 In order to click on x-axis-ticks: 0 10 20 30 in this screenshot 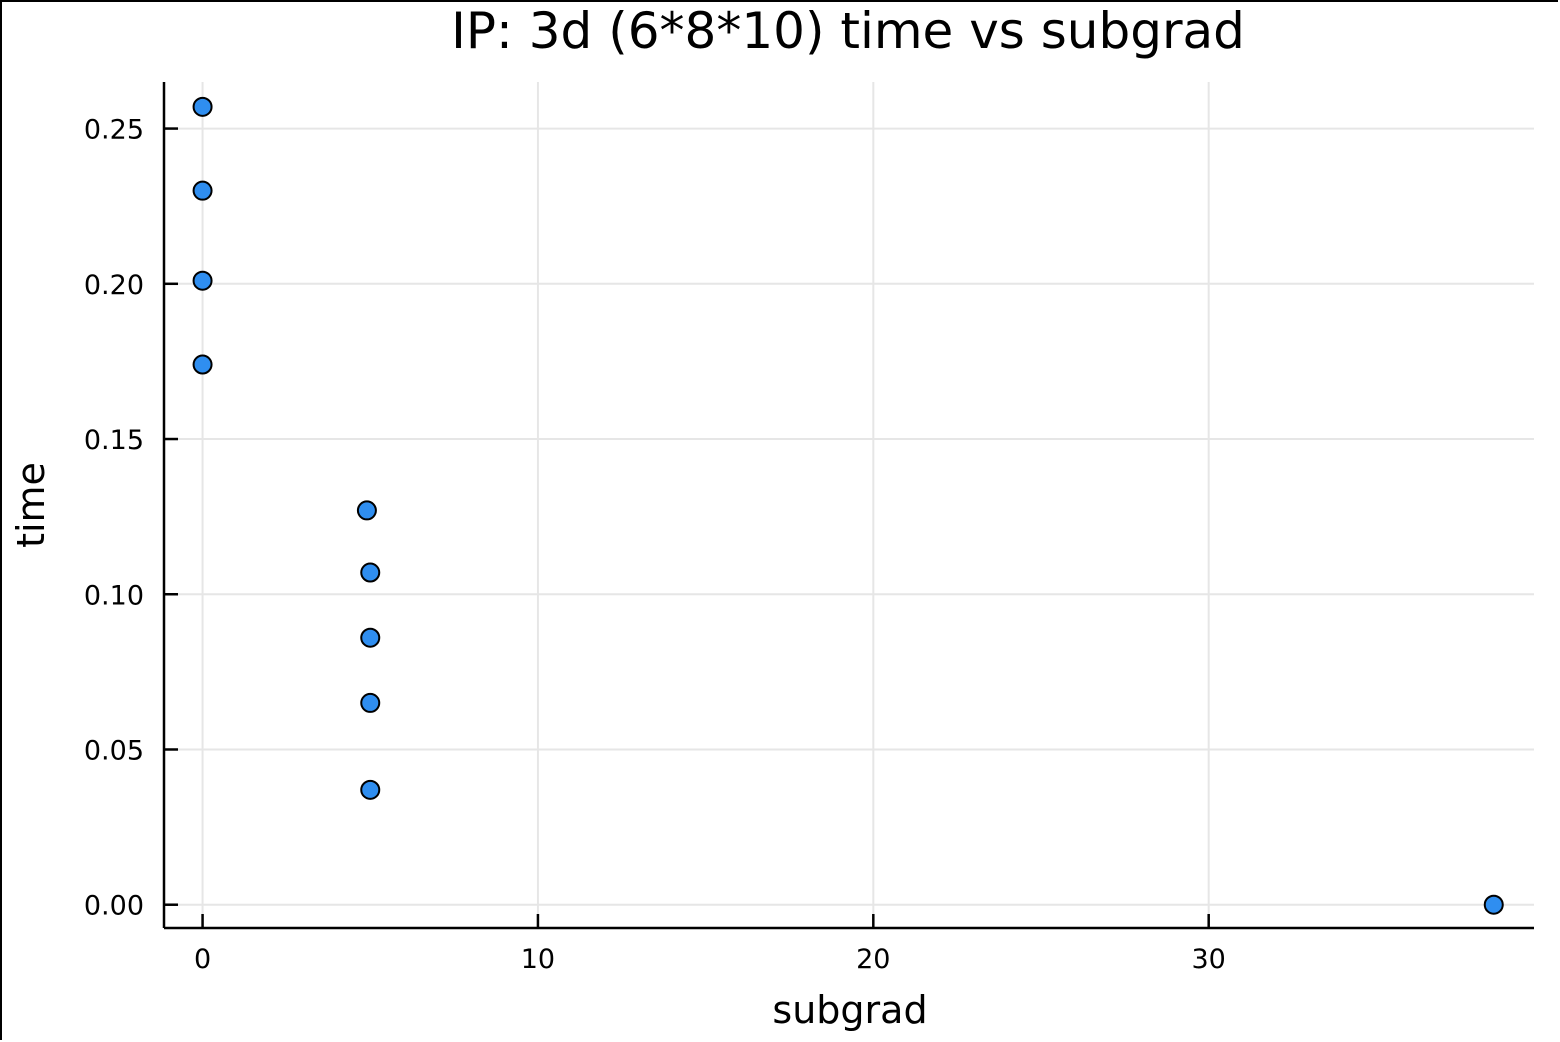, I will do `click(710, 944)`.